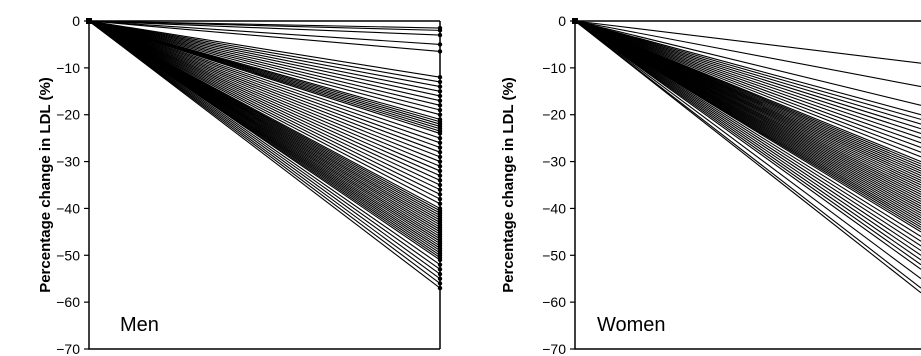 The height and width of the screenshot is (356, 921). Describe the element at coordinates (139, 325) in the screenshot. I see `panel-label-men: Men` at that location.